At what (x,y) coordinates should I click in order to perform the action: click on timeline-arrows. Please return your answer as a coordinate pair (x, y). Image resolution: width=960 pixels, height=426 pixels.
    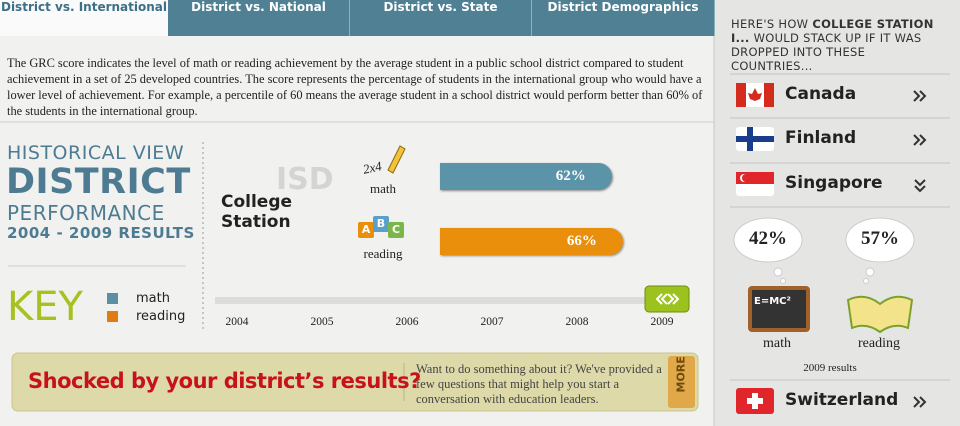
    Looking at the image, I should click on (667, 299).